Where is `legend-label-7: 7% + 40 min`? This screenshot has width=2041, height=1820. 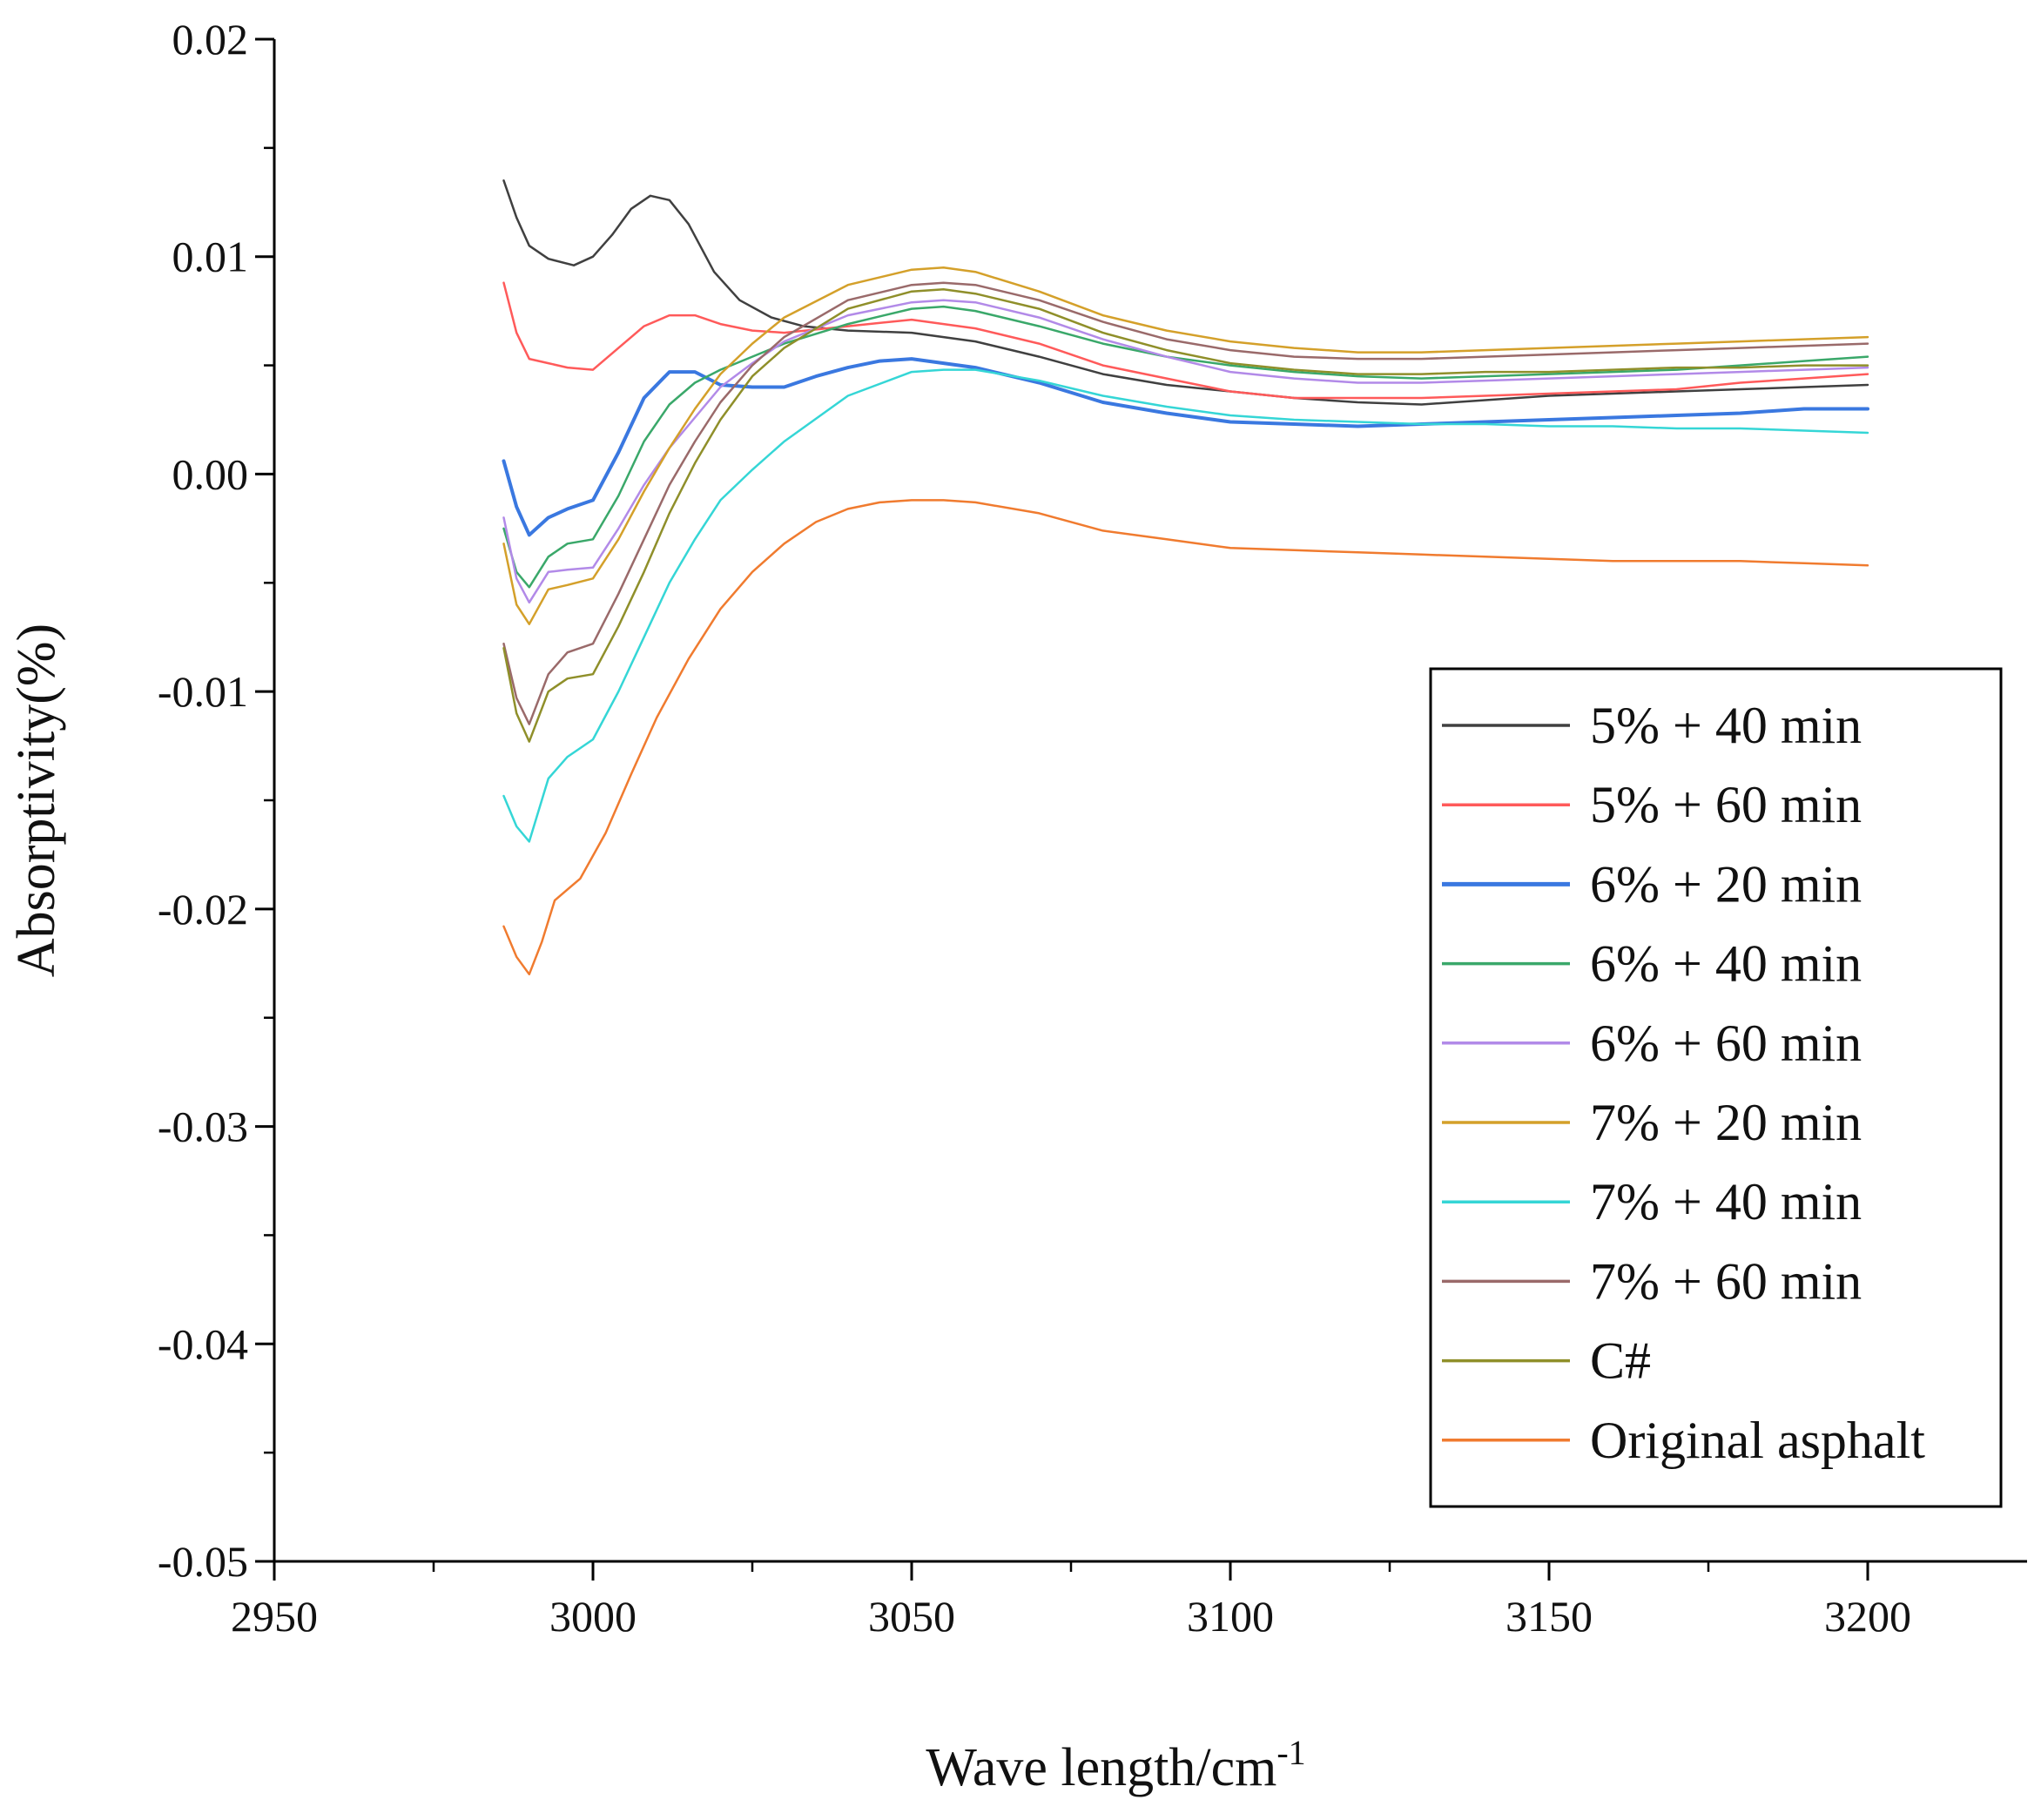
legend-label-7: 7% + 40 min is located at coordinates (1726, 1201).